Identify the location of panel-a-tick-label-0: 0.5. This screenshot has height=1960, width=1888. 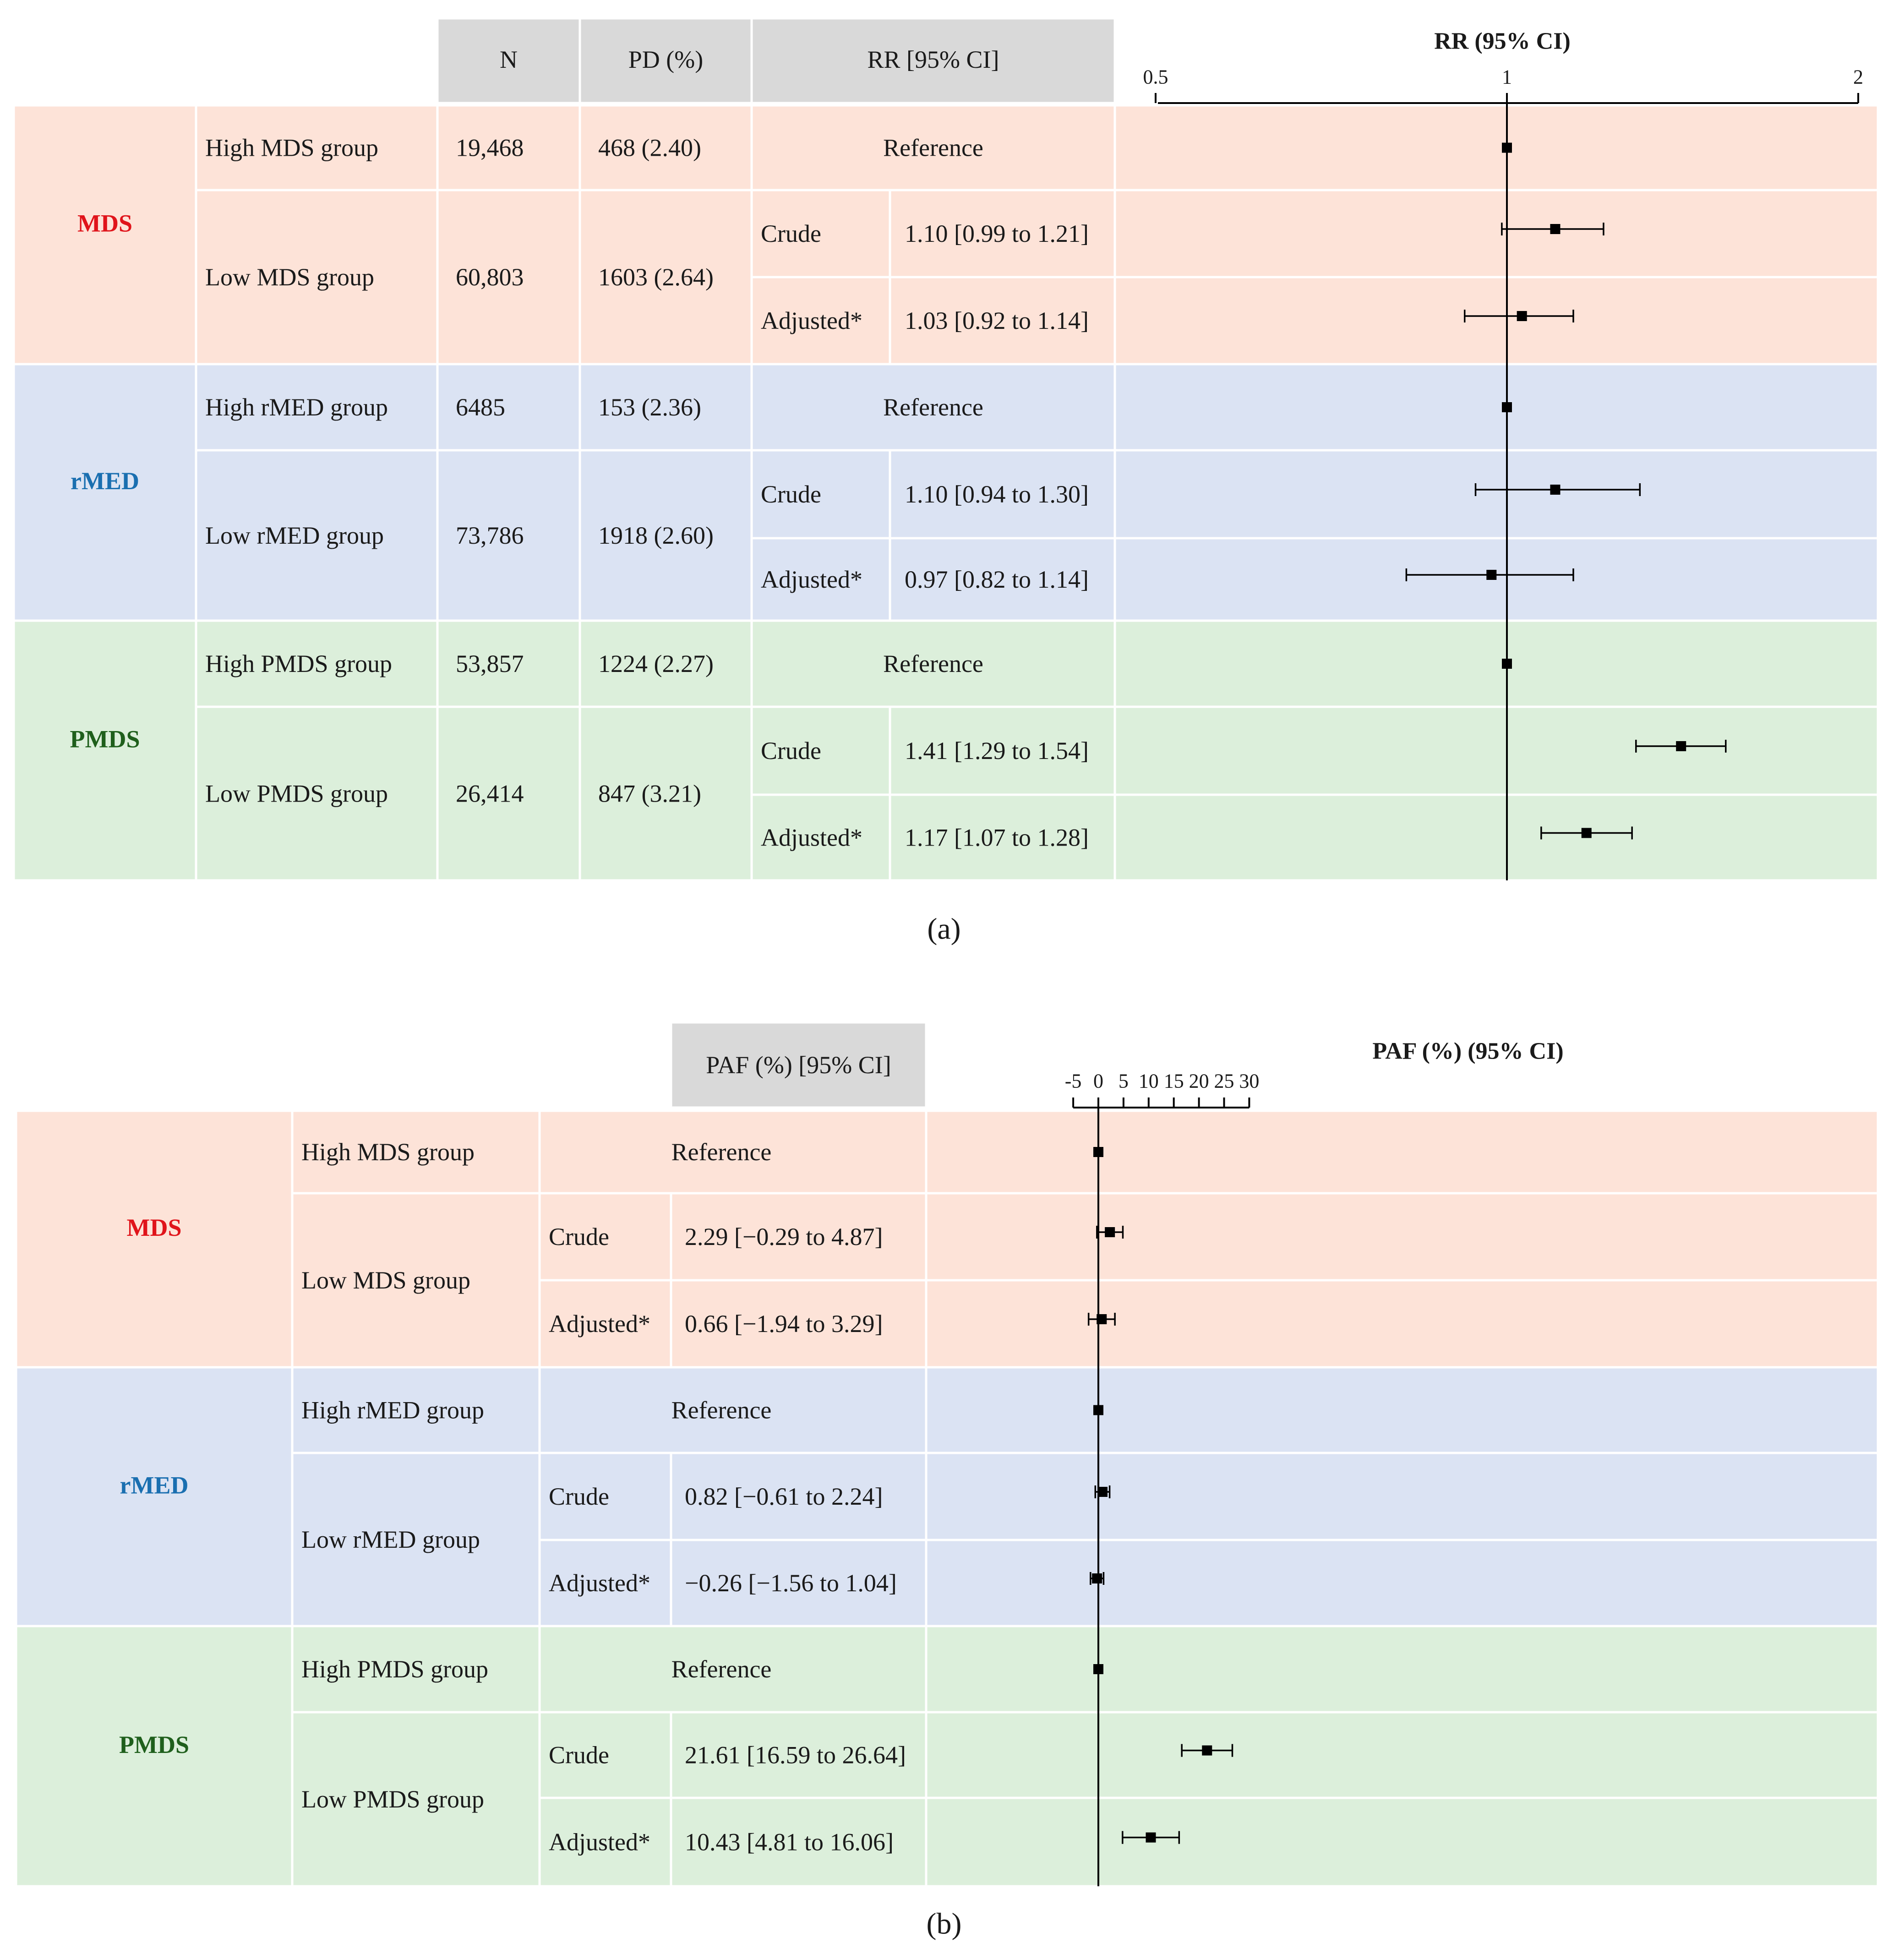
(1155, 77).